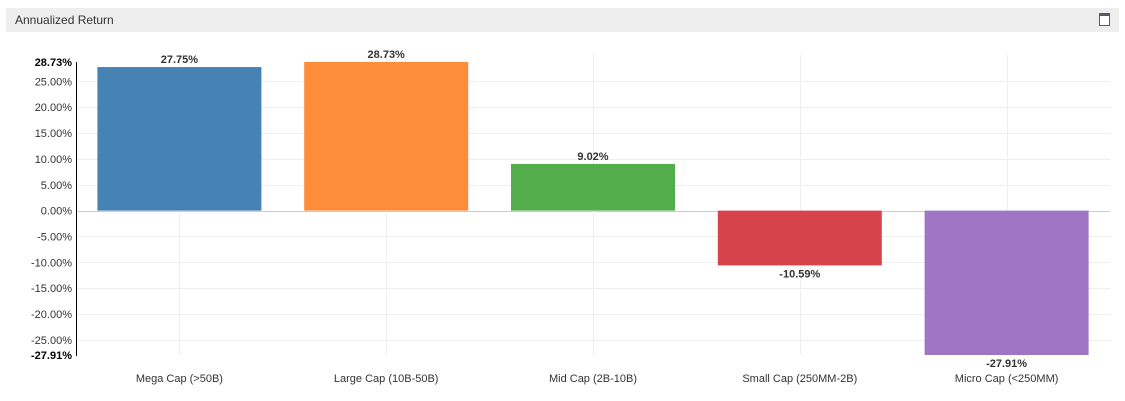 The image size is (1125, 401). Describe the element at coordinates (1007, 379) in the screenshot. I see `x-category-label: Micro Cap (<250MM)` at that location.